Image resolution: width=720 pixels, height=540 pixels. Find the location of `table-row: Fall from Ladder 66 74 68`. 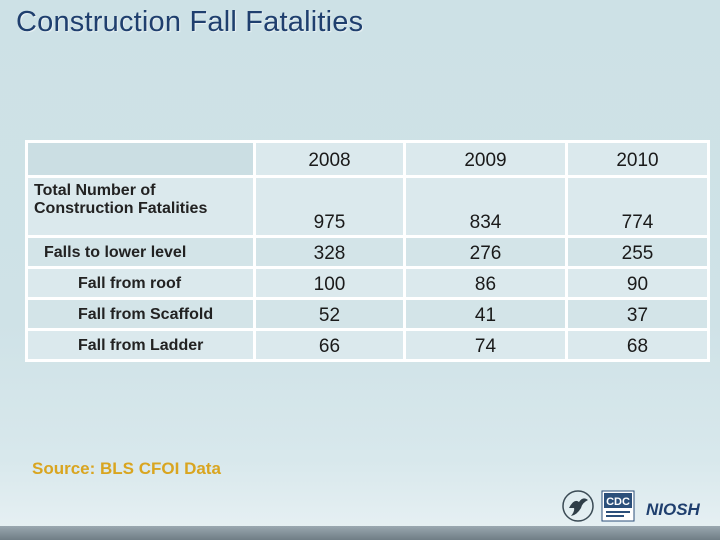

table-row: Fall from Ladder 66 74 68 is located at coordinates (367, 345).